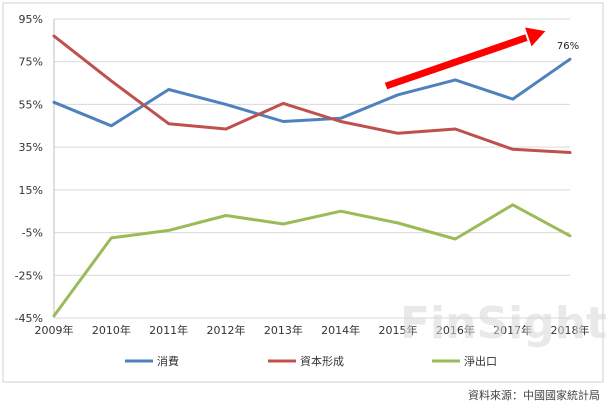  What do you see at coordinates (29, 275) in the screenshot?
I see `y-tick-label: -25%` at bounding box center [29, 275].